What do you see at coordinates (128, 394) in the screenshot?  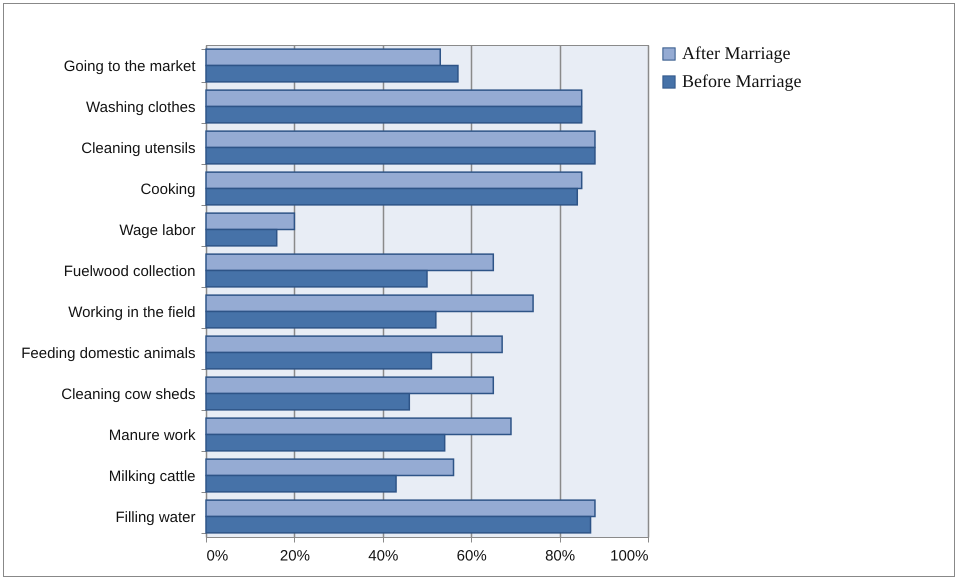 I see `y-tick-label: Cleaning cow sheds` at bounding box center [128, 394].